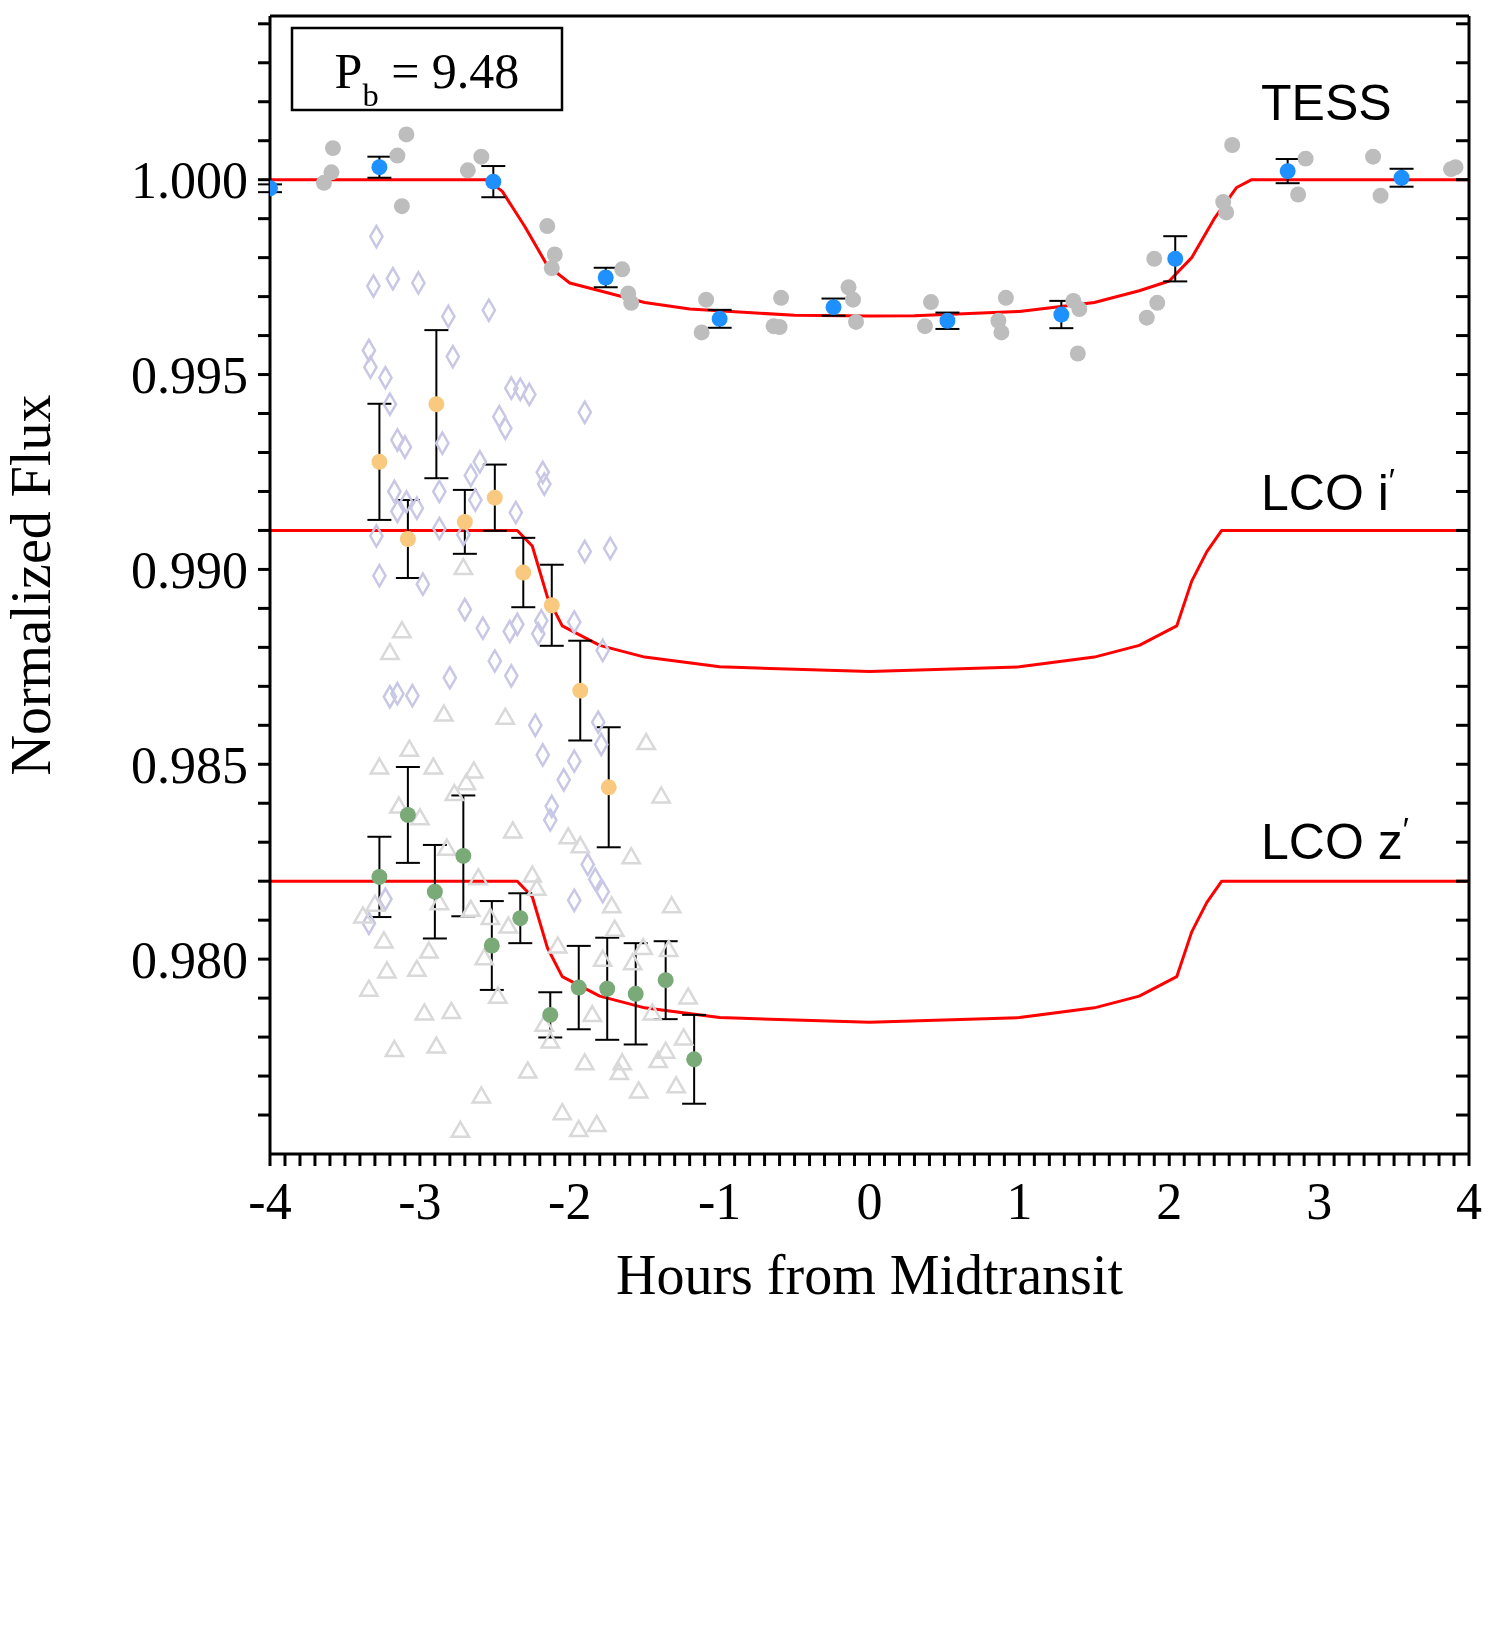  I want to click on x-tick-label: 2, so click(1169, 1201).